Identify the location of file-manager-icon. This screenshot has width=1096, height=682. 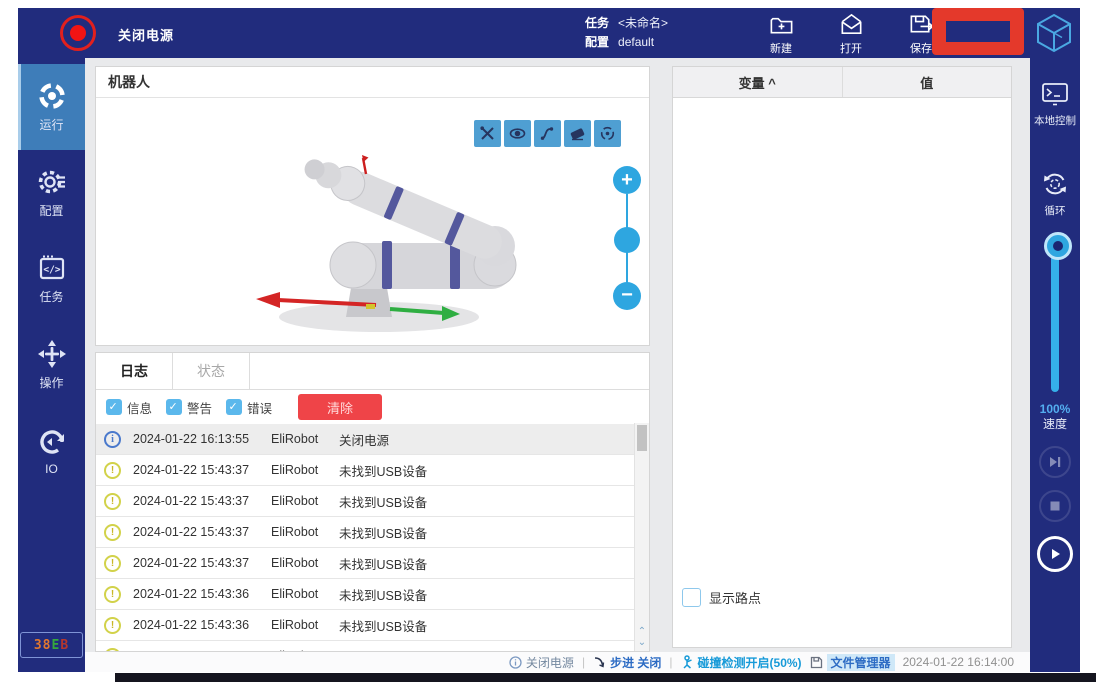
(816, 662).